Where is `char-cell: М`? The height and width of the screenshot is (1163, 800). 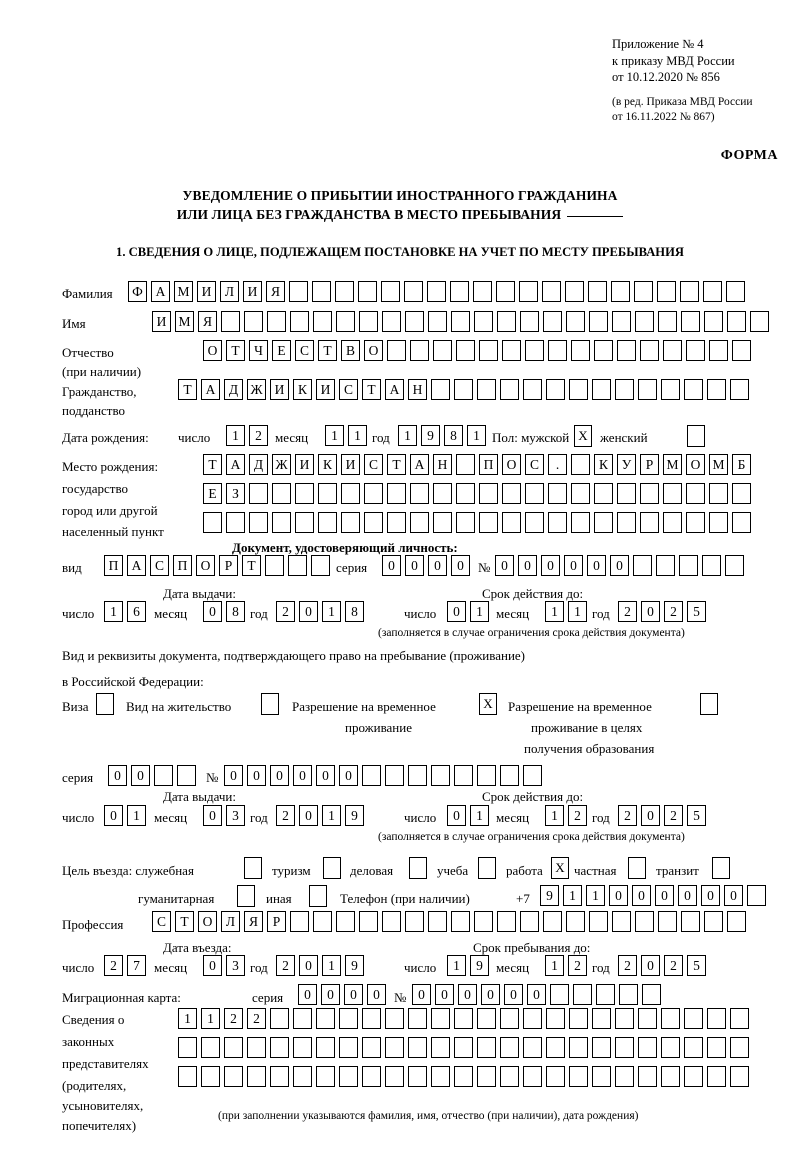
char-cell: М is located at coordinates (718, 464).